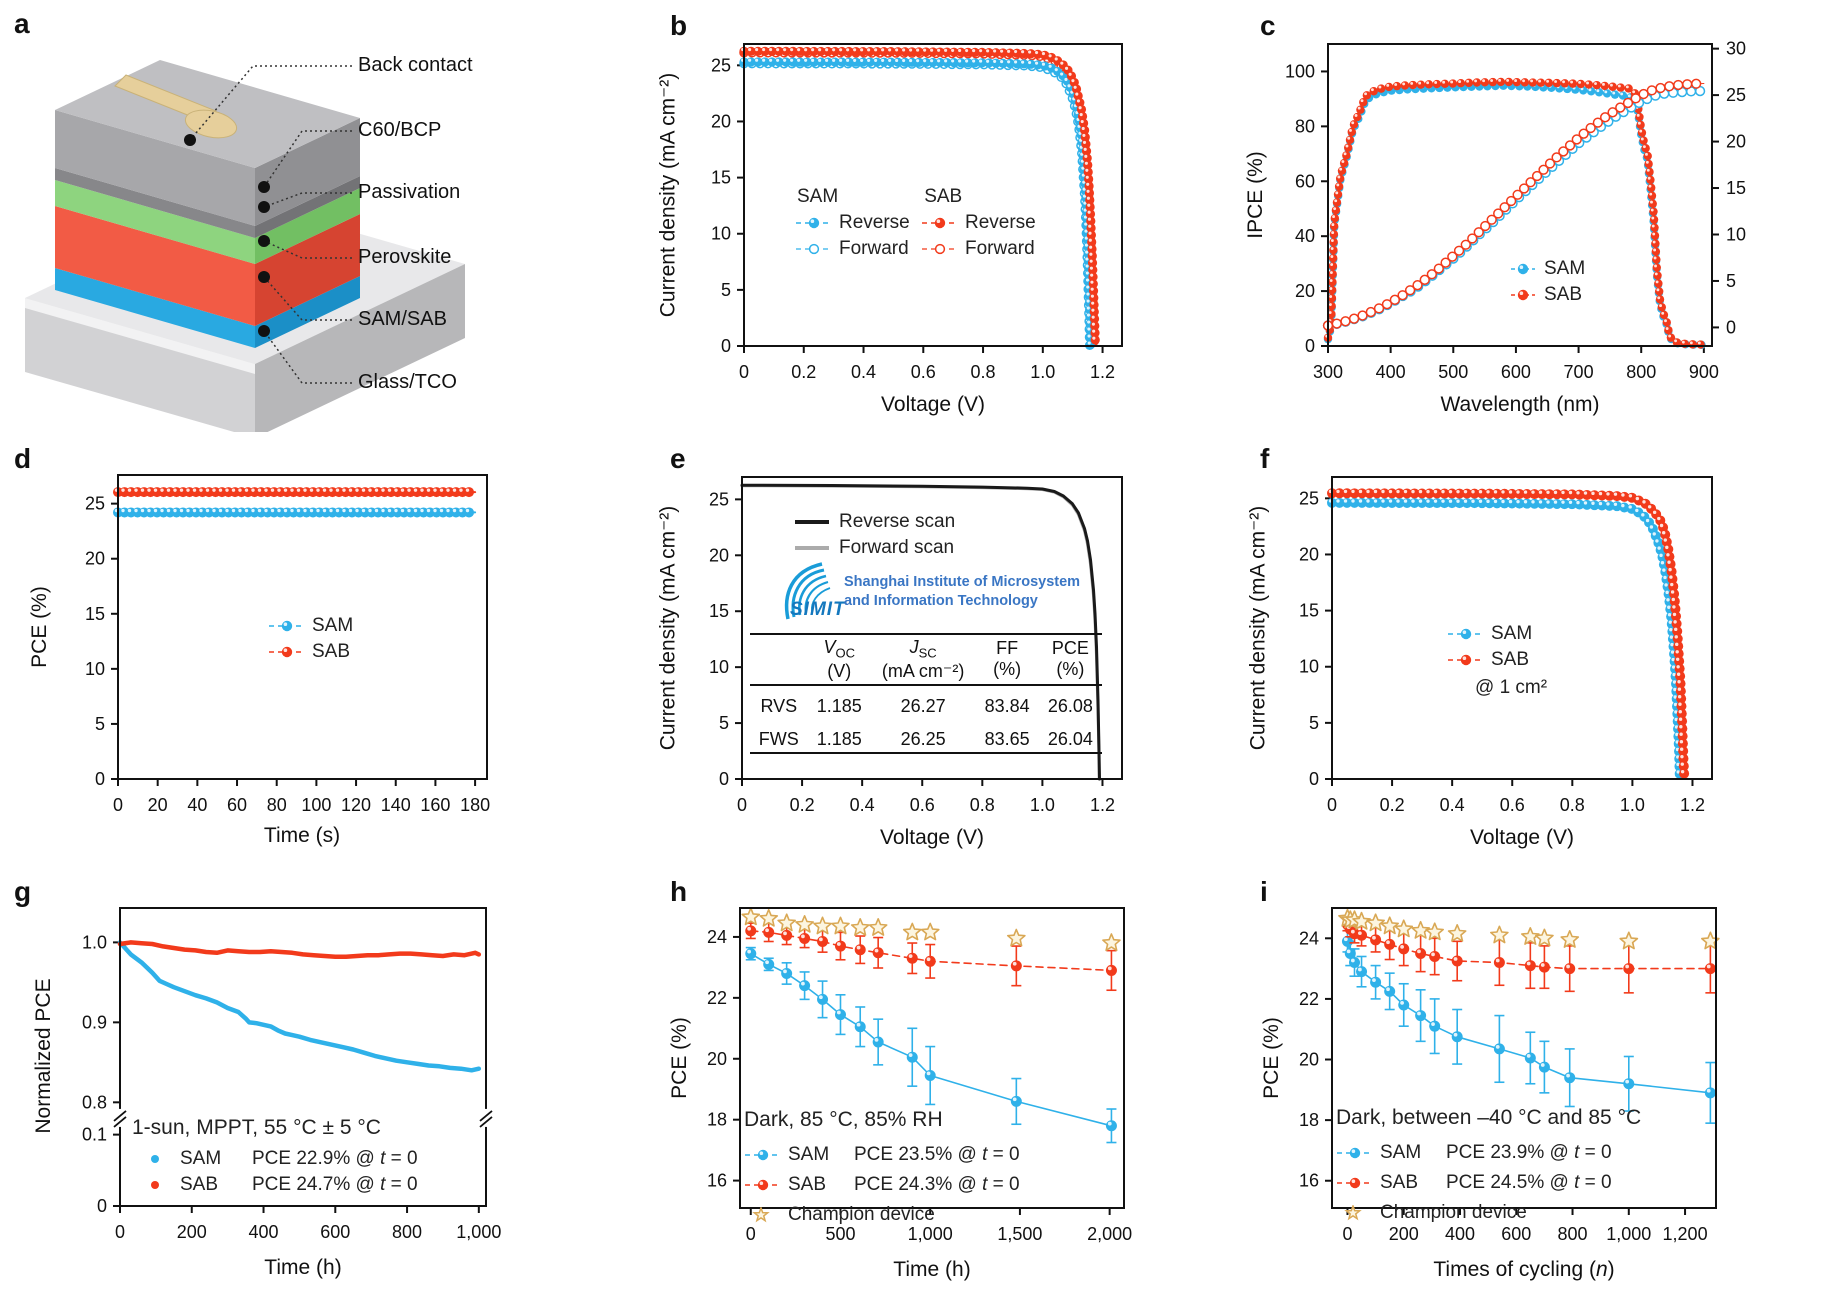 Image resolution: width=1844 pixels, height=1298 pixels. I want to click on chart-b-jv: 0 0.2 0.4 0.6 0.8 1.0 1.2 0 5 10 15 20 25, so click(917, 212).